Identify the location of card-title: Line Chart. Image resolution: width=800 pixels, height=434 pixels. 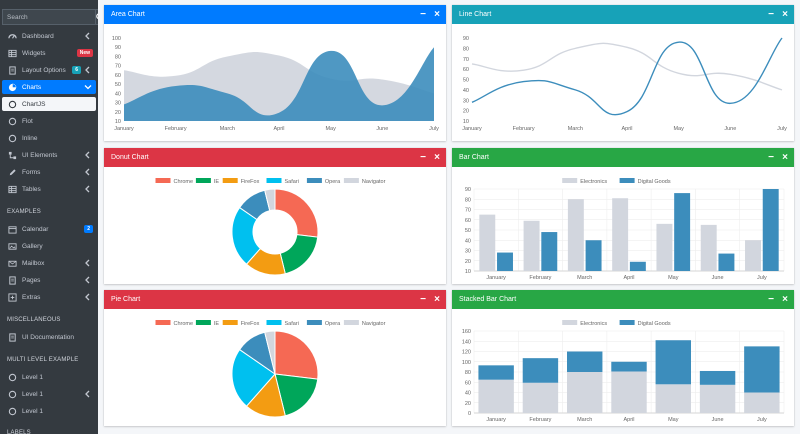
(475, 14).